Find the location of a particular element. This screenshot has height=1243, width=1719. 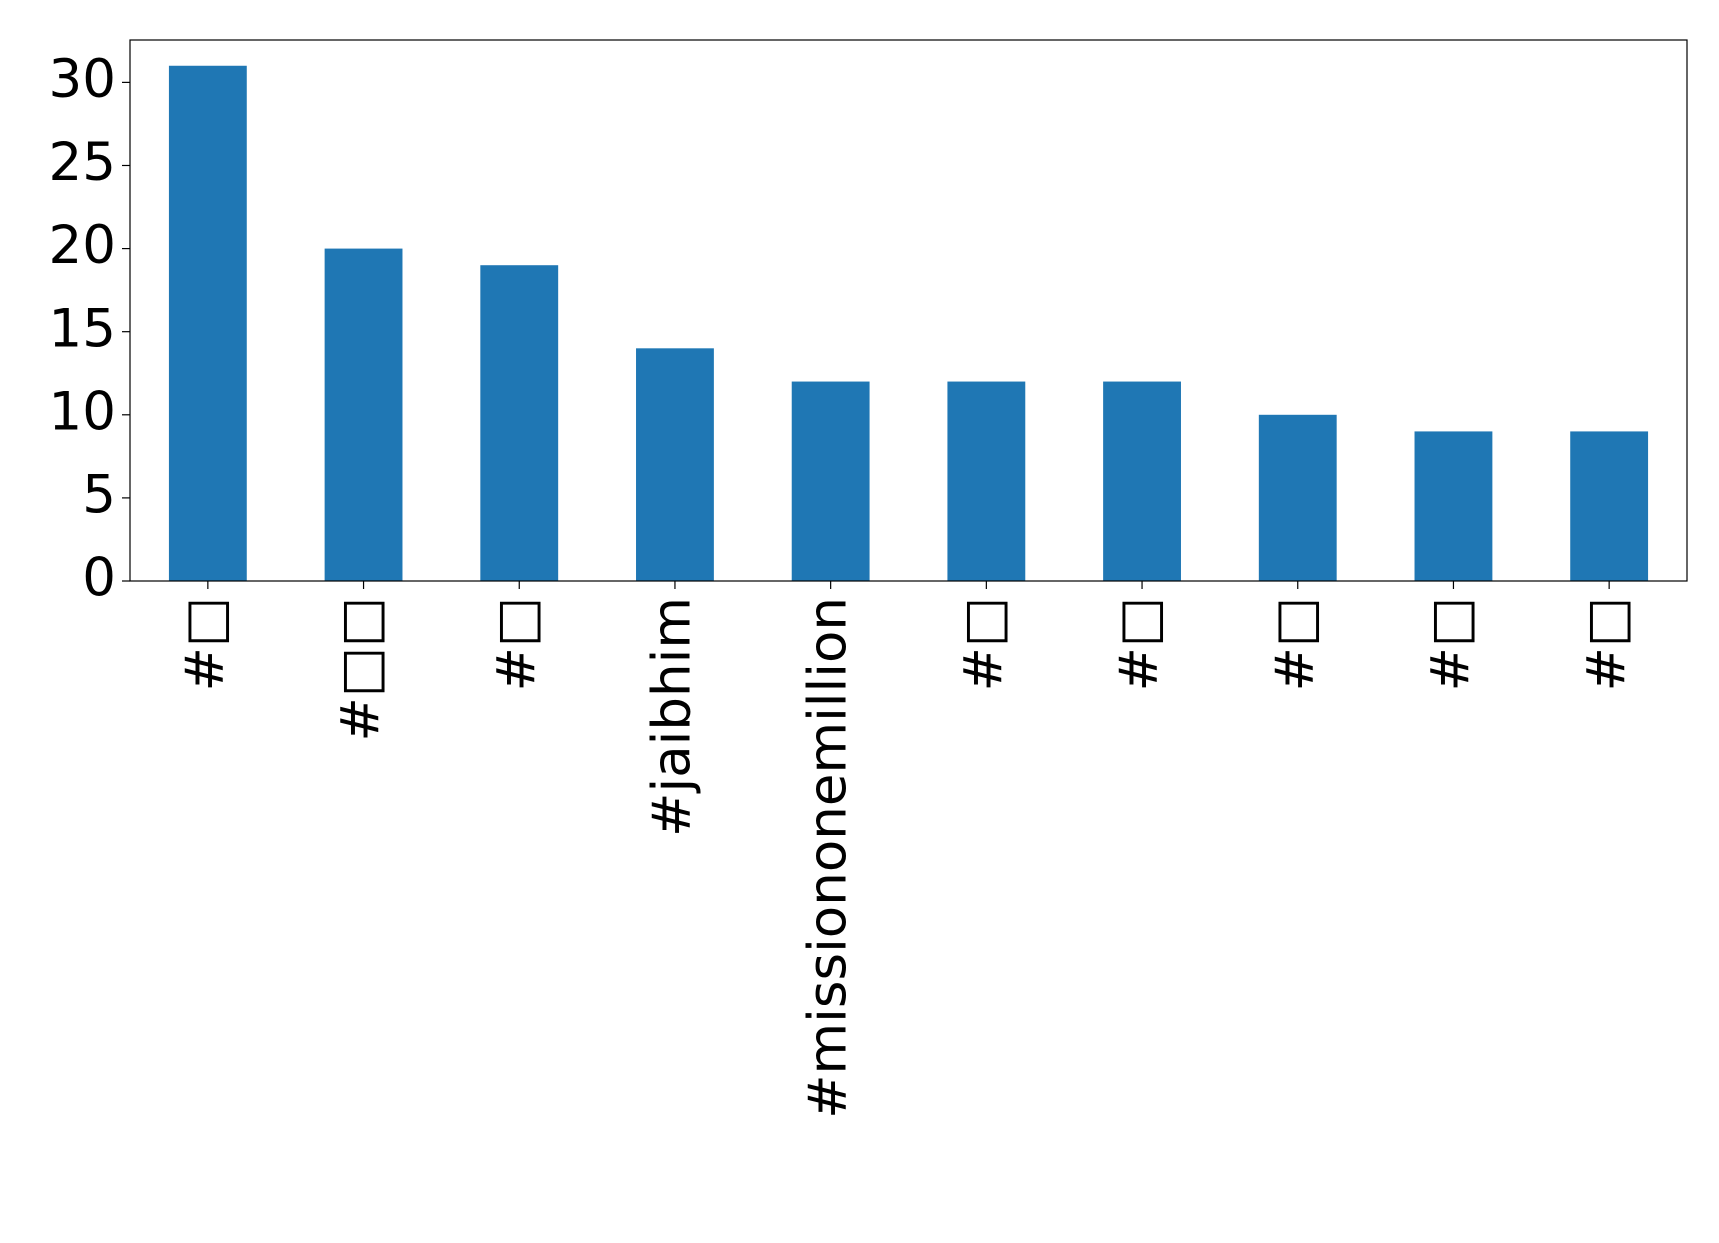

x-tick-label: #□□ is located at coordinates (360, 669).